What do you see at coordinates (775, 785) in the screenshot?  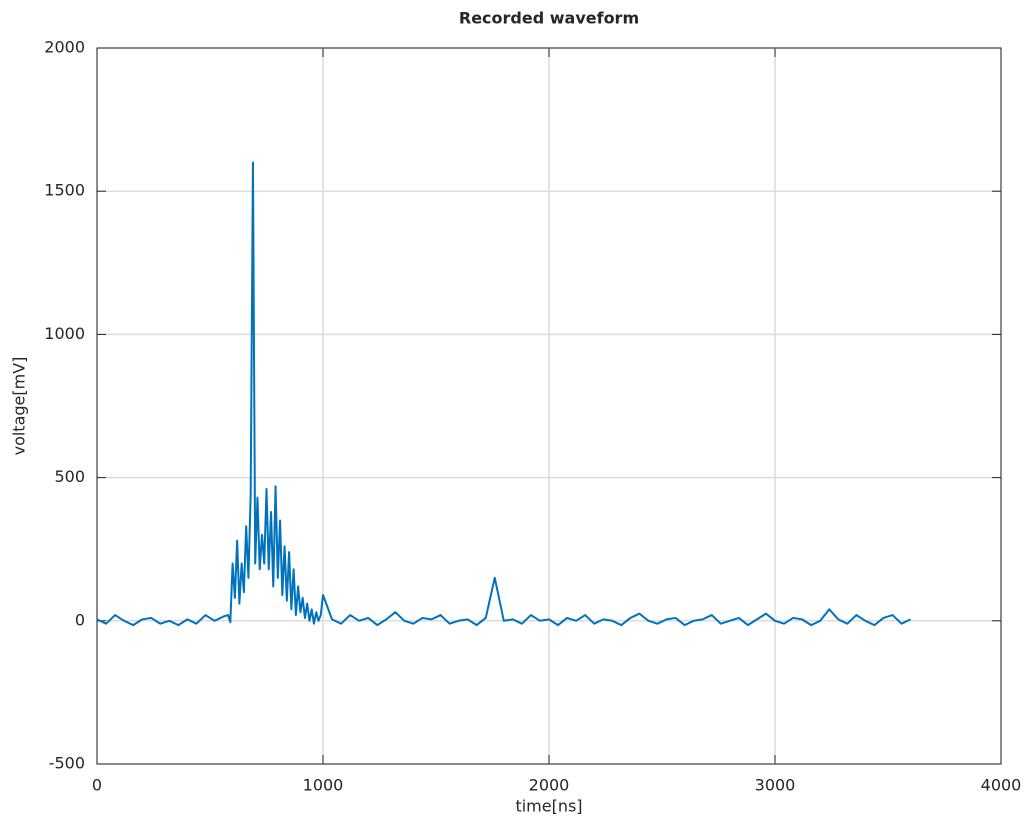 I see `x-tick-label: 3000` at bounding box center [775, 785].